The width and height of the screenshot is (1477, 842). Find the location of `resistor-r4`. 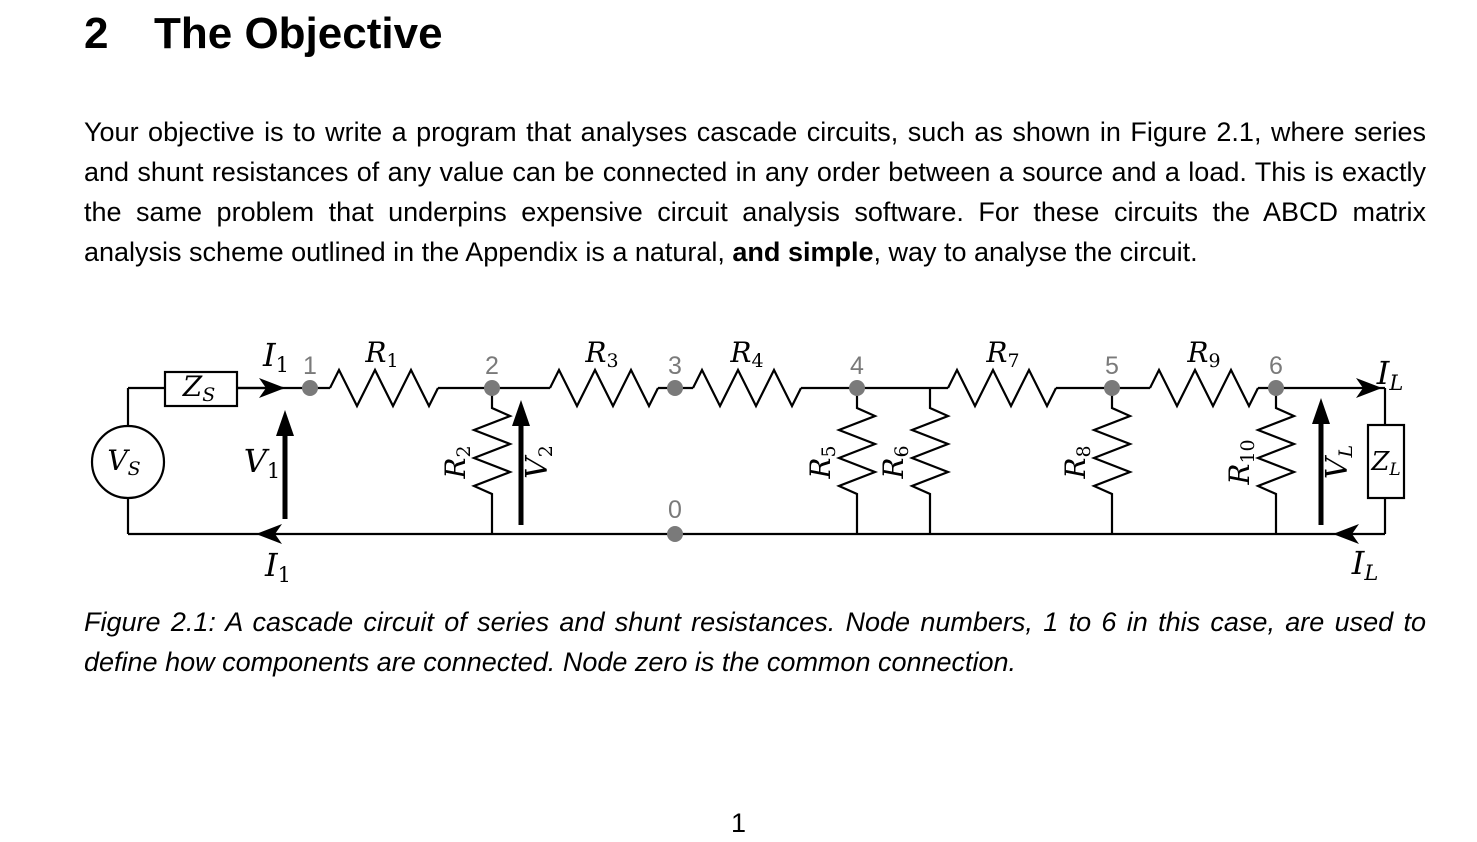

resistor-r4 is located at coordinates (747, 388).